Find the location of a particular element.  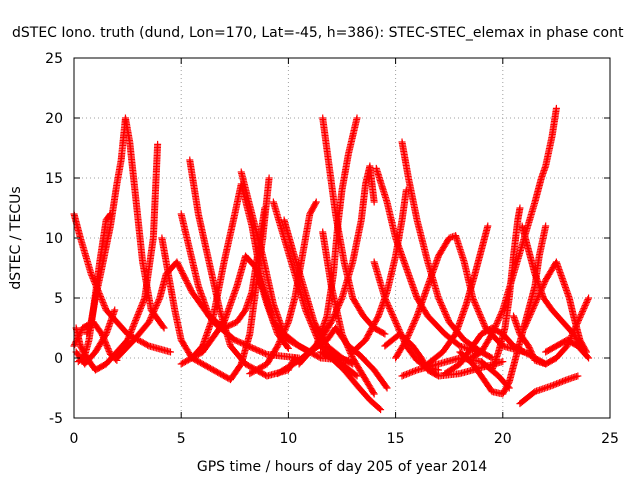

x-axis-label: GPS time / hours of day 205 of year 2014 is located at coordinates (342, 467).